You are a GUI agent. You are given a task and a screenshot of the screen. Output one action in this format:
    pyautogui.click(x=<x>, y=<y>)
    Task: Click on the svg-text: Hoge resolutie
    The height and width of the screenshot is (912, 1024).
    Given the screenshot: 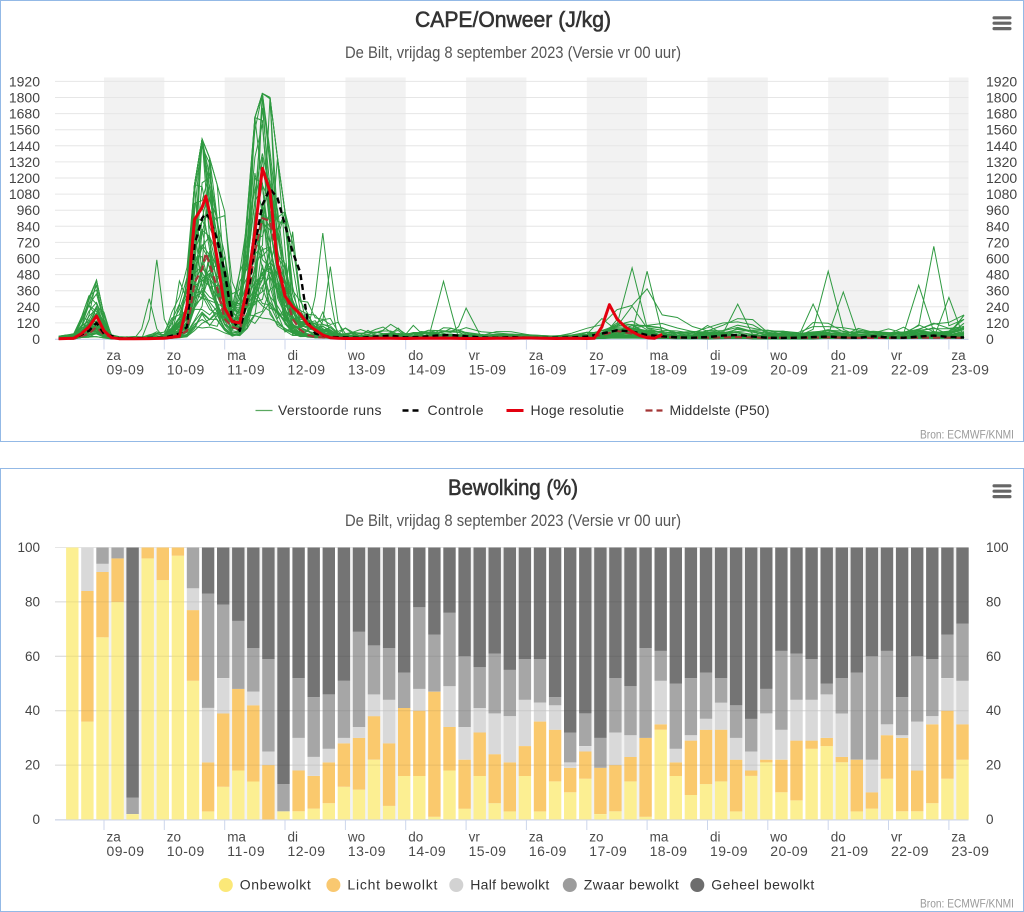 What is the action you would take?
    pyautogui.click(x=578, y=410)
    